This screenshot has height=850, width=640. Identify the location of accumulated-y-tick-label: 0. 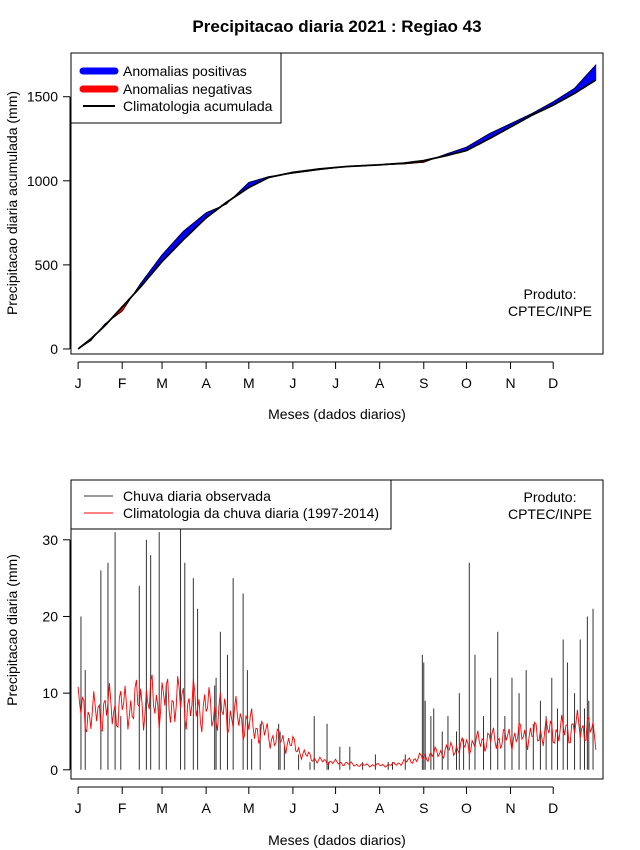
(54, 349).